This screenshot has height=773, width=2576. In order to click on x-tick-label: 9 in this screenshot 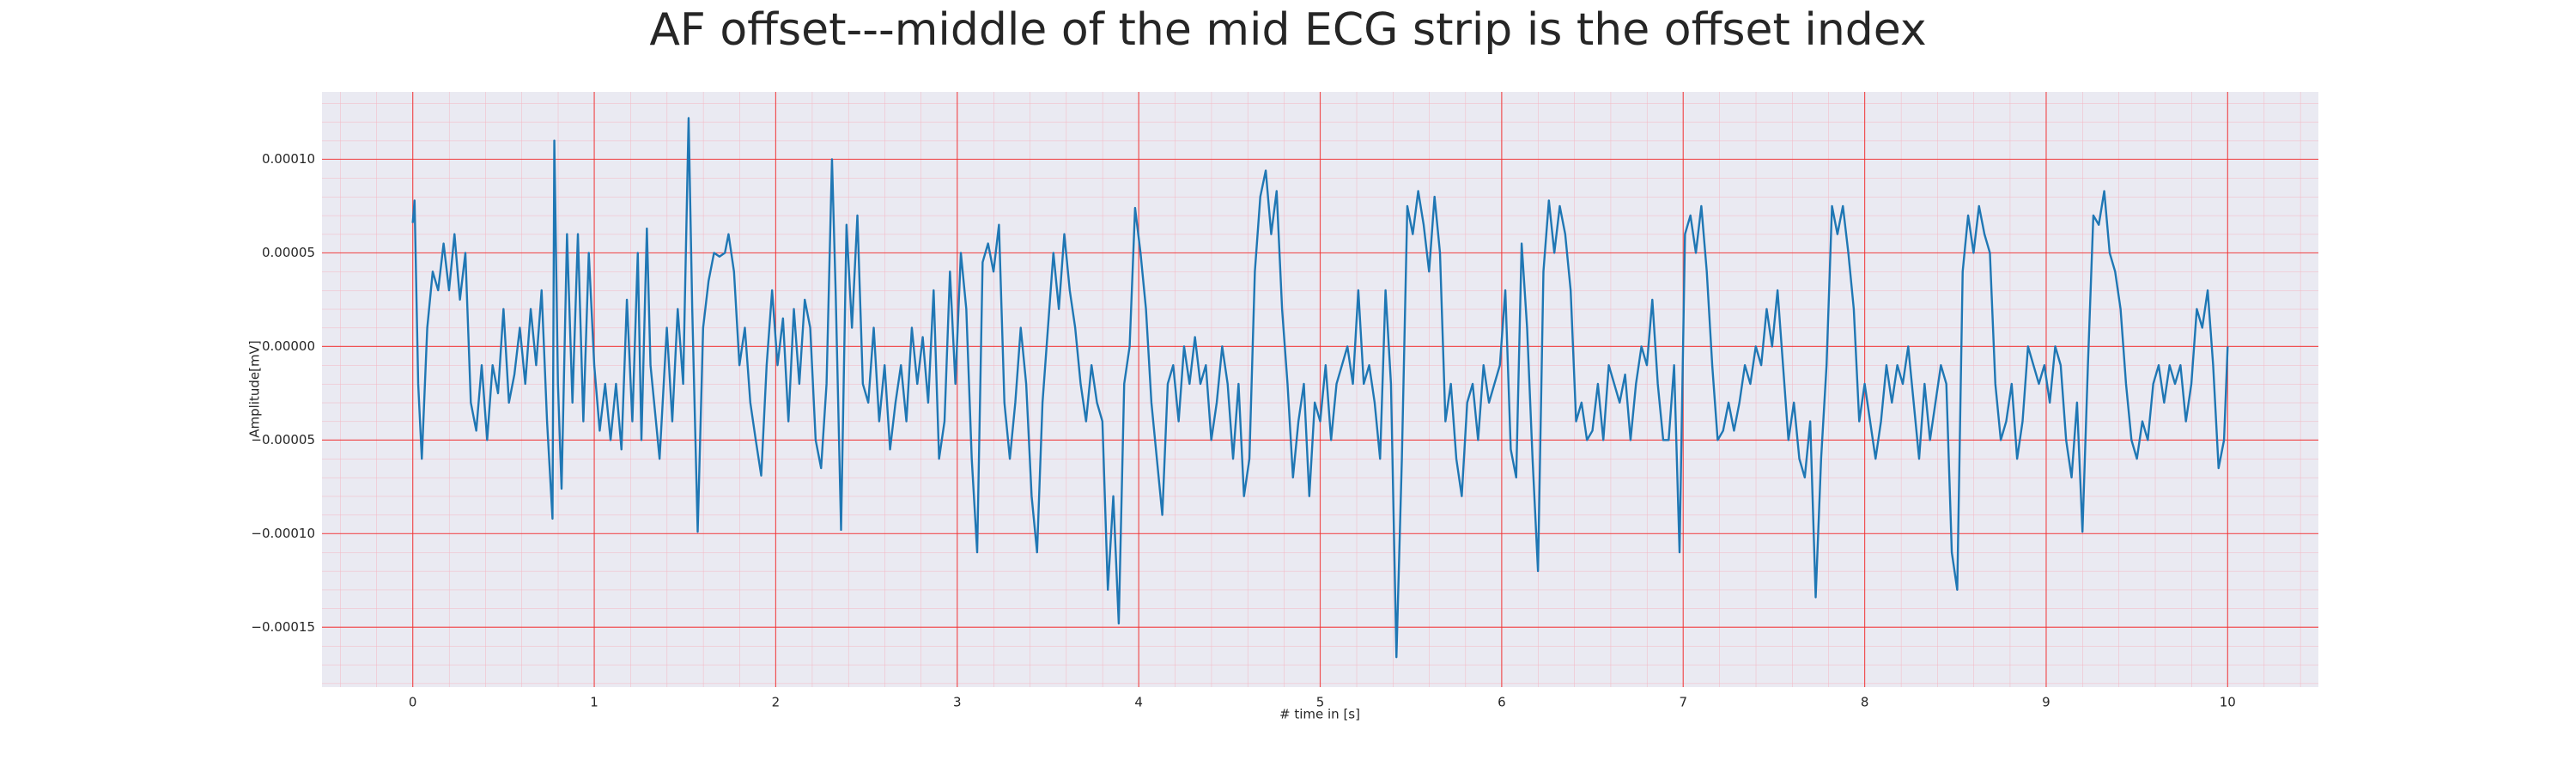, I will do `click(2046, 702)`.